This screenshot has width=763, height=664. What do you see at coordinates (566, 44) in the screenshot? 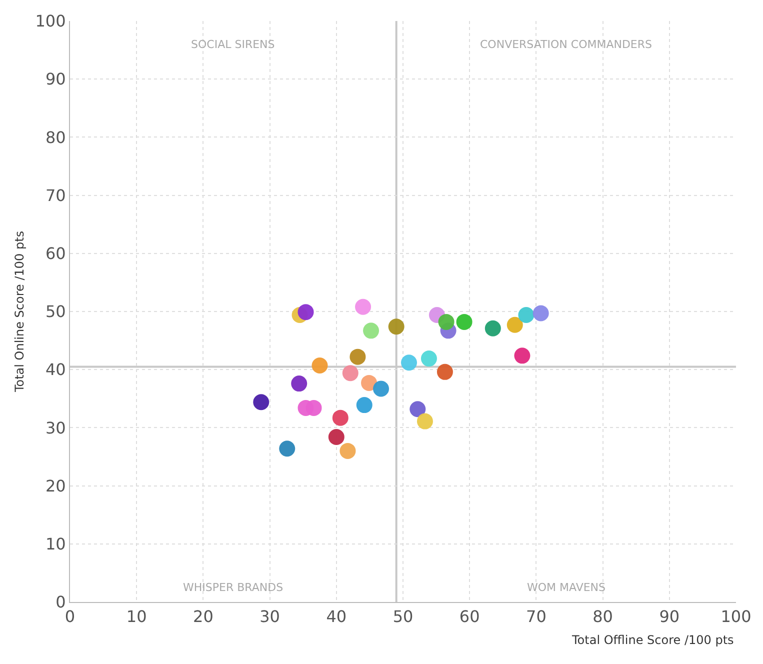
I see `annotation: CONVERSATION COMMANDERS` at bounding box center [566, 44].